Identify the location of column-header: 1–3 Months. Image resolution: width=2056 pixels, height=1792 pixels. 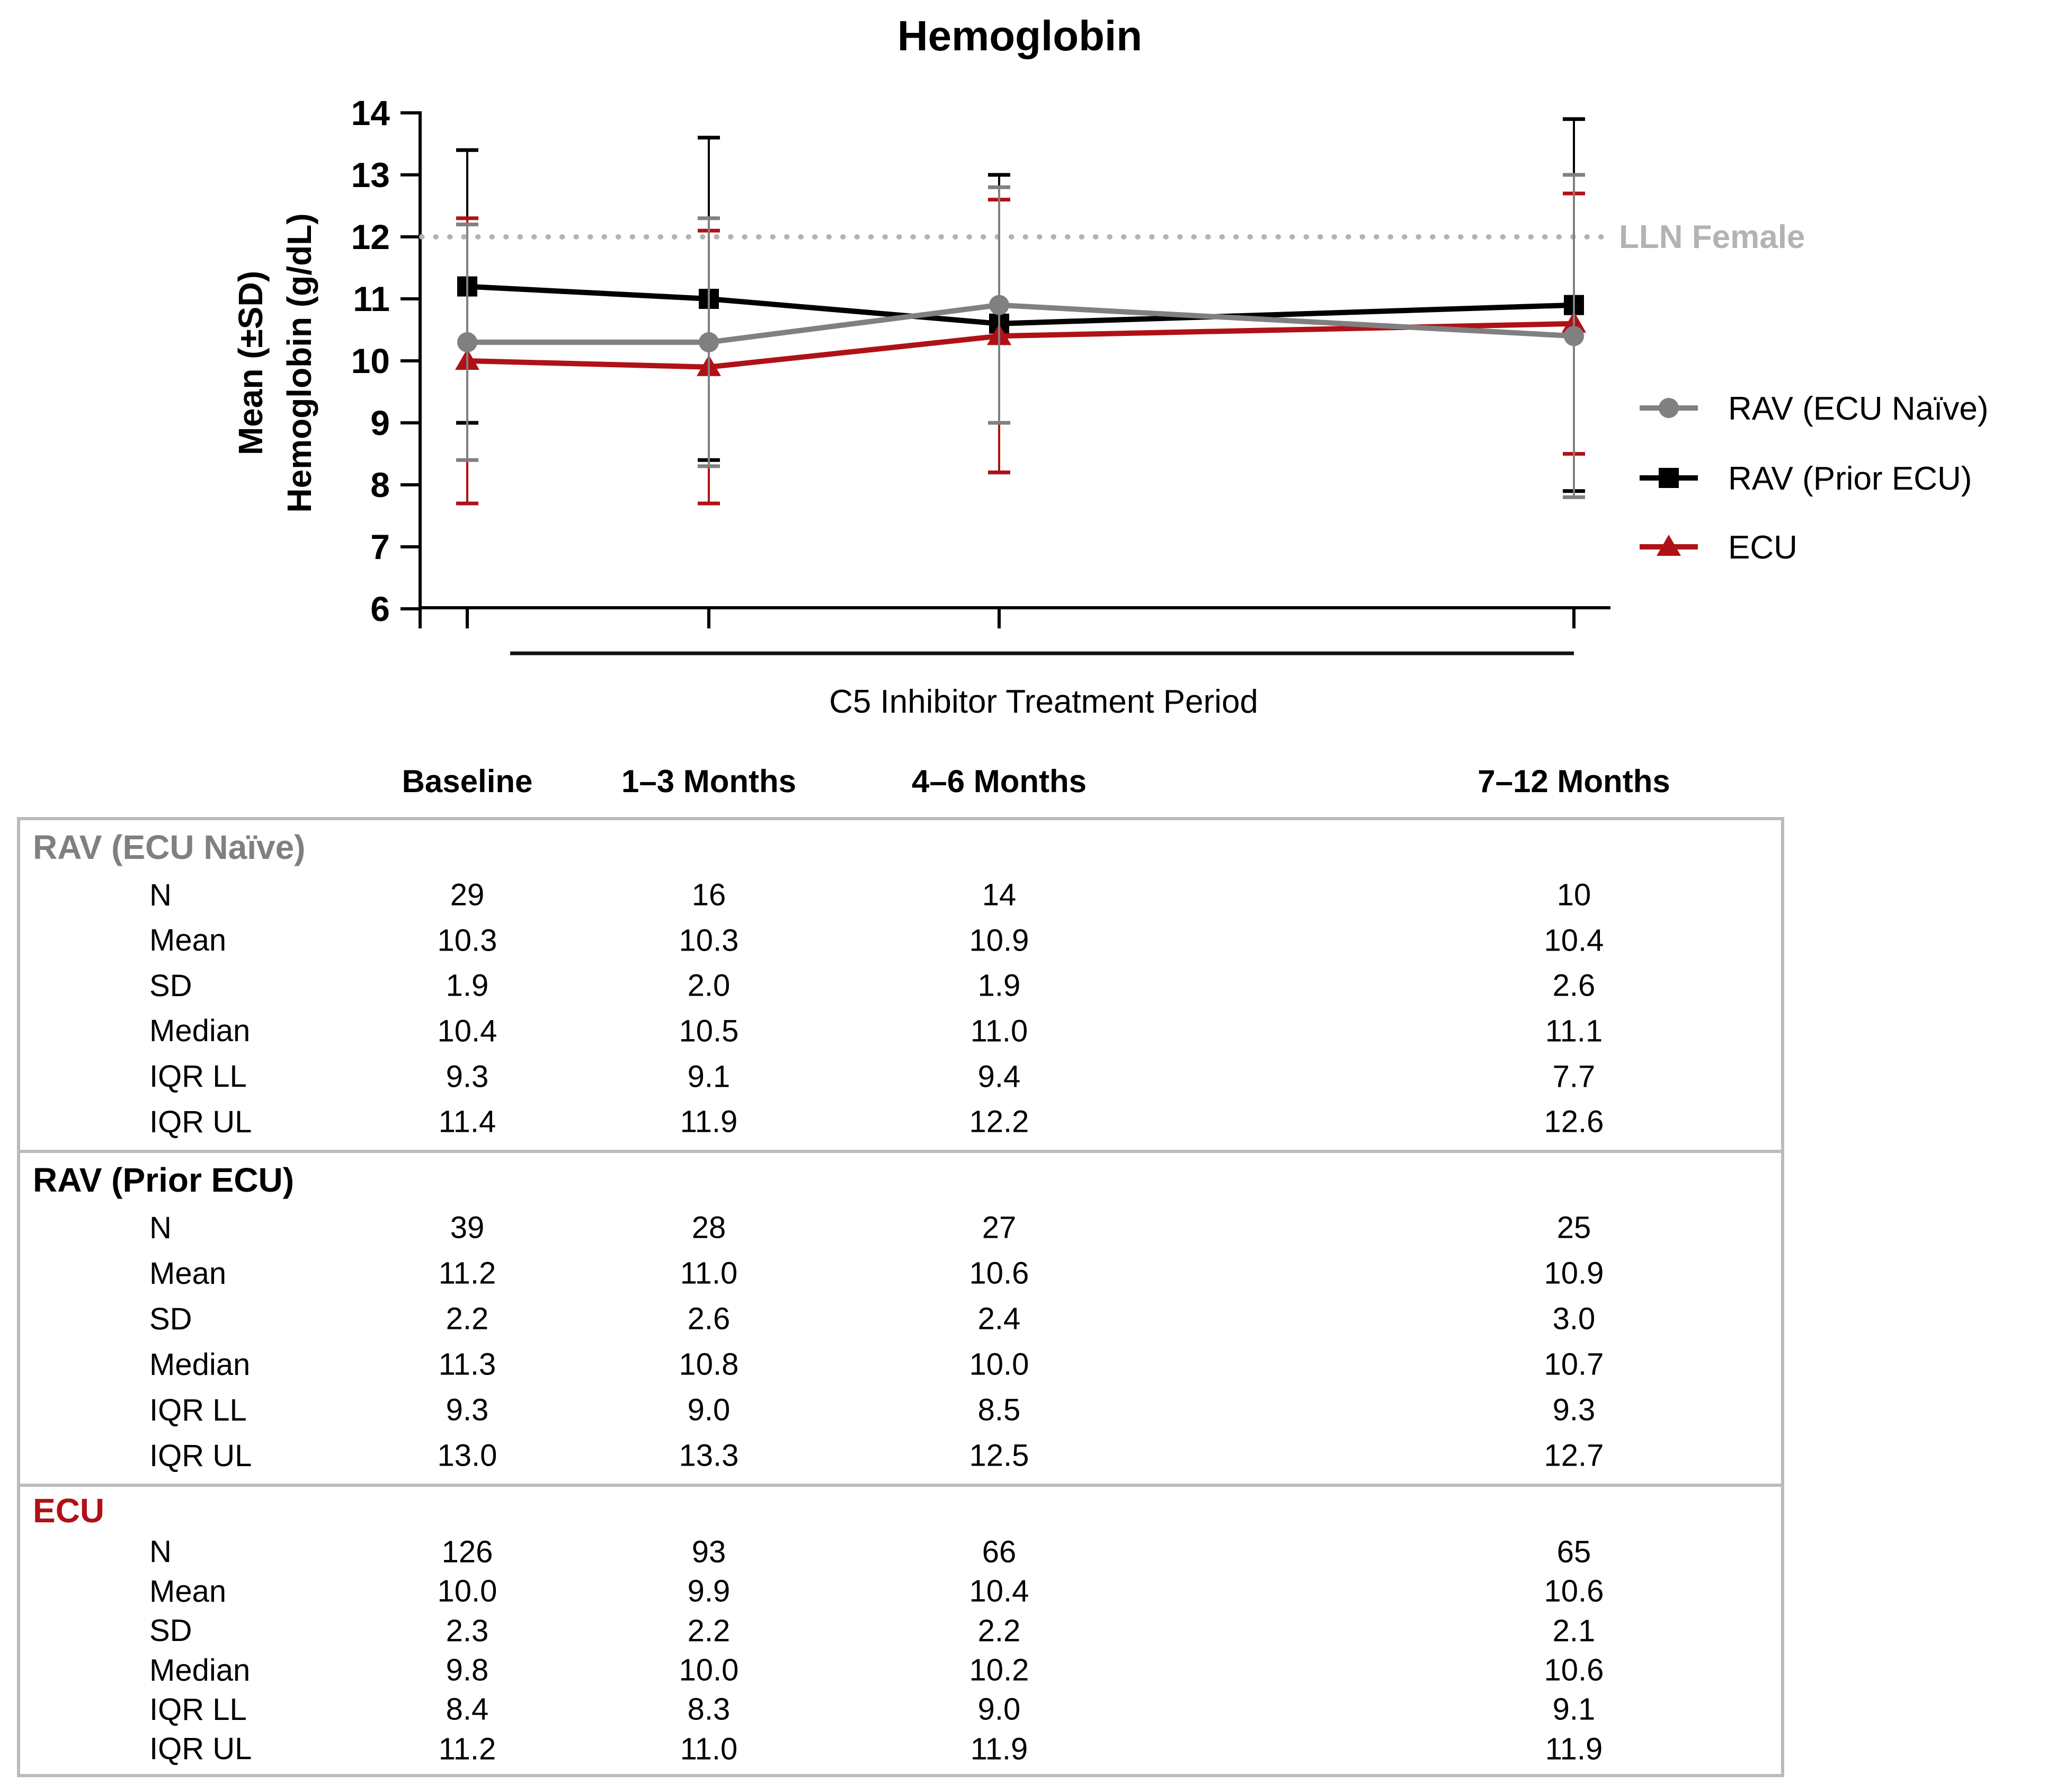
(709, 782).